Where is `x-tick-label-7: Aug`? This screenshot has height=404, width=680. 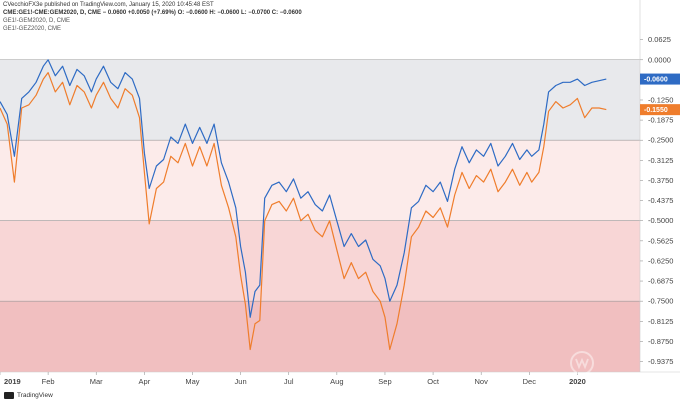 x-tick-label-7: Aug is located at coordinates (336, 381).